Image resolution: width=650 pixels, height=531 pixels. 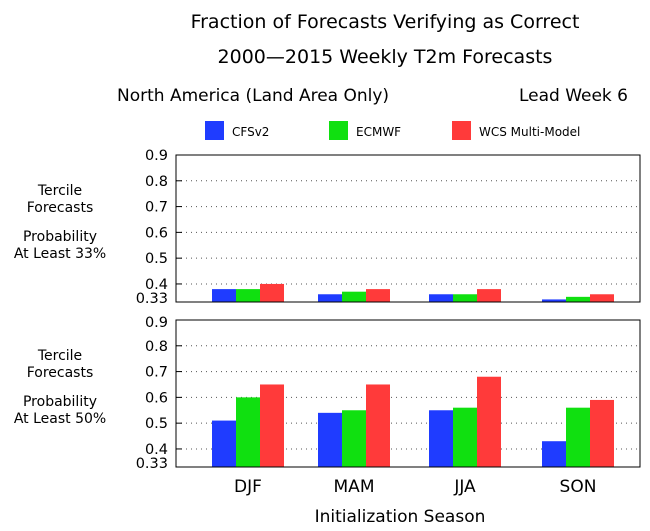 I want to click on legend-swatch-cfsv2, so click(x=214, y=130).